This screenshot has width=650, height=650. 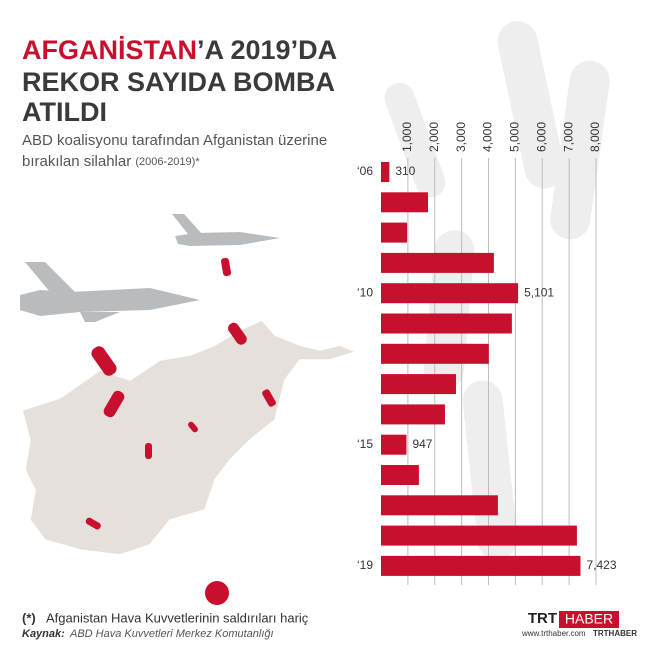 What do you see at coordinates (595, 137) in the screenshot?
I see `x-tick-label: 8,000` at bounding box center [595, 137].